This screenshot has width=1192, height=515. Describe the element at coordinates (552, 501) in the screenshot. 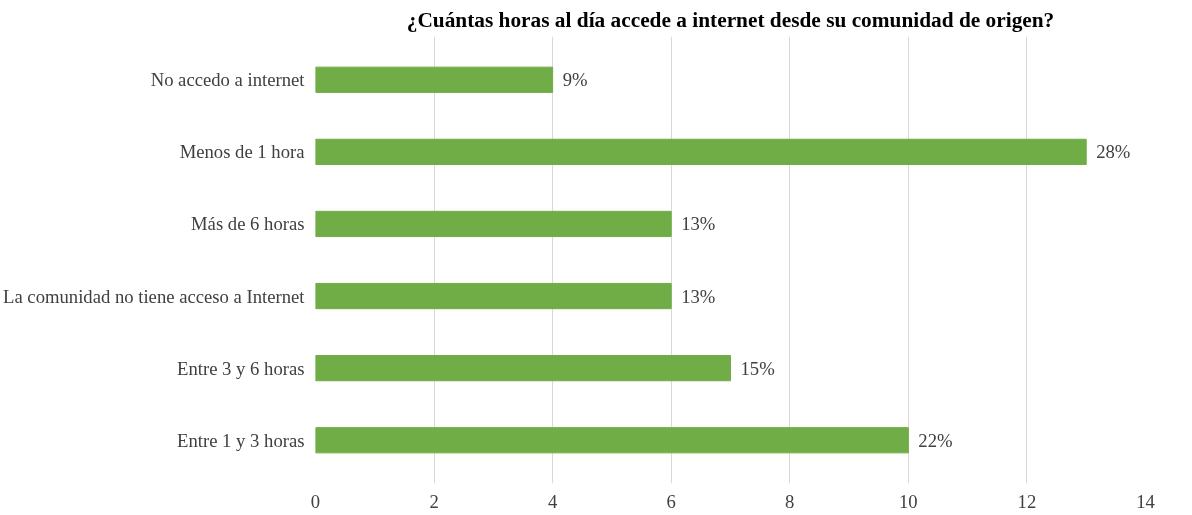

I see `x-tick-label: 4` at that location.